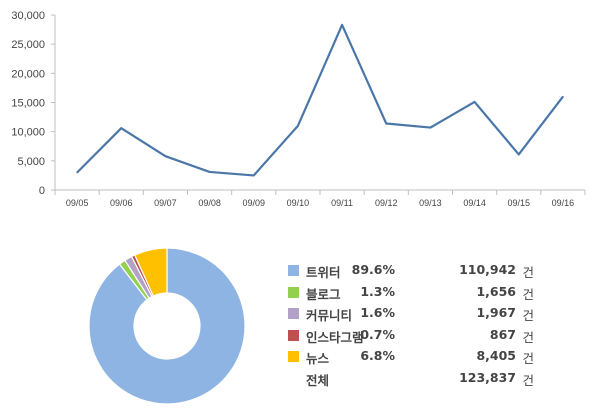 This screenshot has width=600, height=416. I want to click on x-tick-label: 09/06, so click(121, 203).